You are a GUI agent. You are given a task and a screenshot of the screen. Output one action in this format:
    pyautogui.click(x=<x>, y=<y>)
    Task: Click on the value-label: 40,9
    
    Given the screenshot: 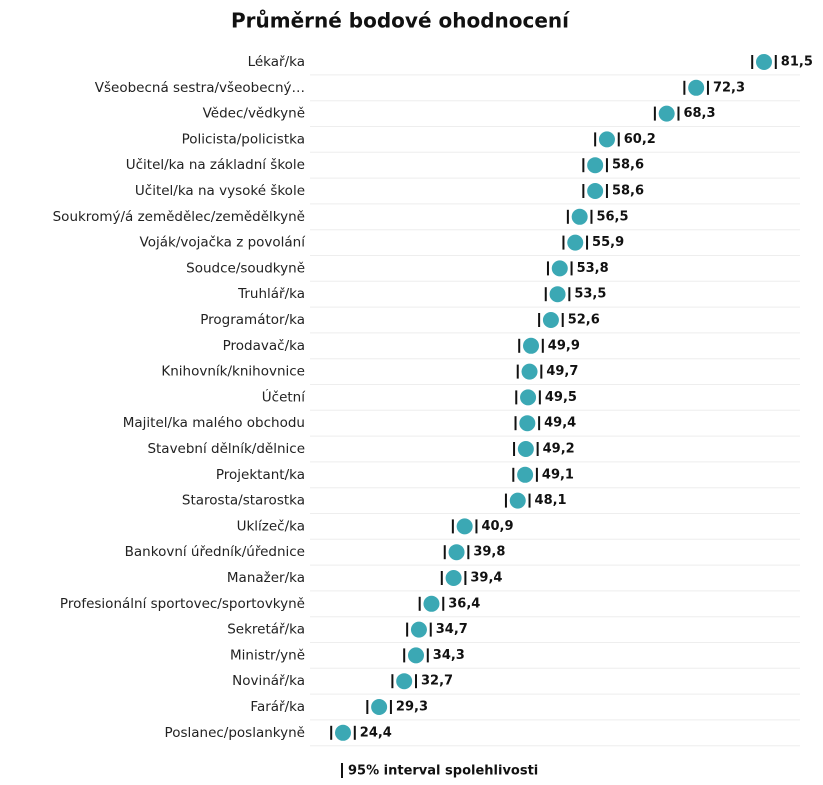 What is the action you would take?
    pyautogui.click(x=497, y=526)
    